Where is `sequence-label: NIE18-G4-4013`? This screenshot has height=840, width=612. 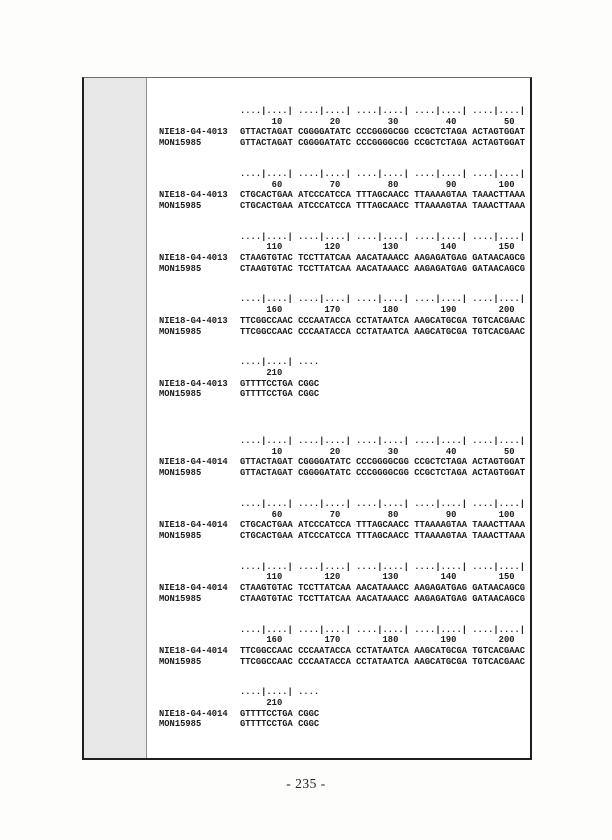
sequence-label: NIE18-G4-4013 is located at coordinates (193, 320).